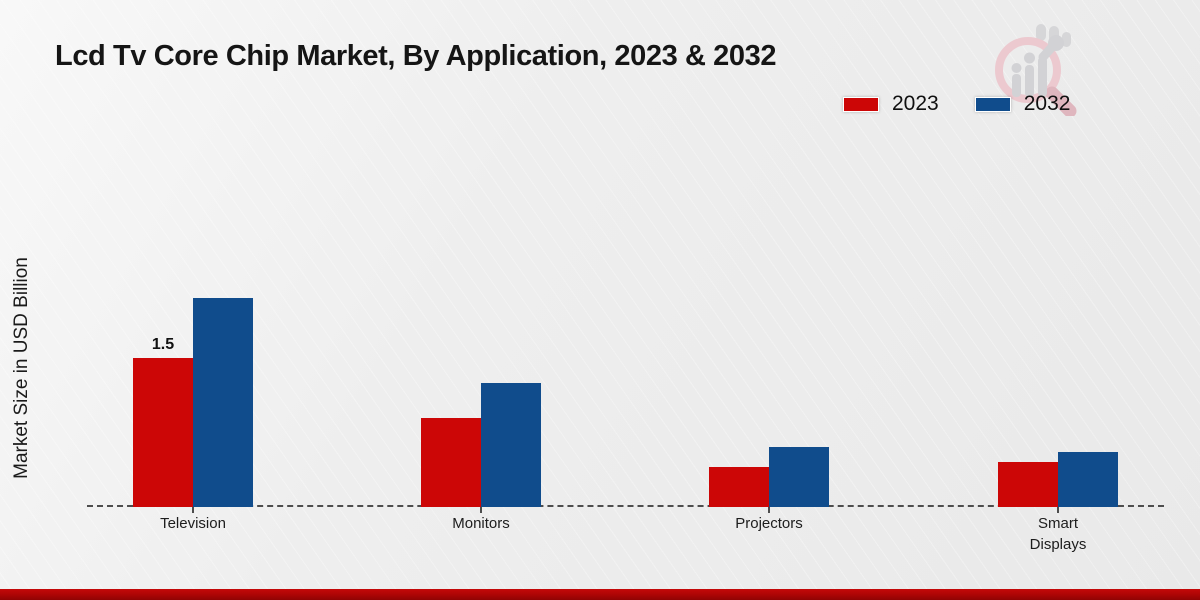 This screenshot has height=600, width=1200. What do you see at coordinates (1088, 479) in the screenshot?
I see `bar-2032-smart-displays` at bounding box center [1088, 479].